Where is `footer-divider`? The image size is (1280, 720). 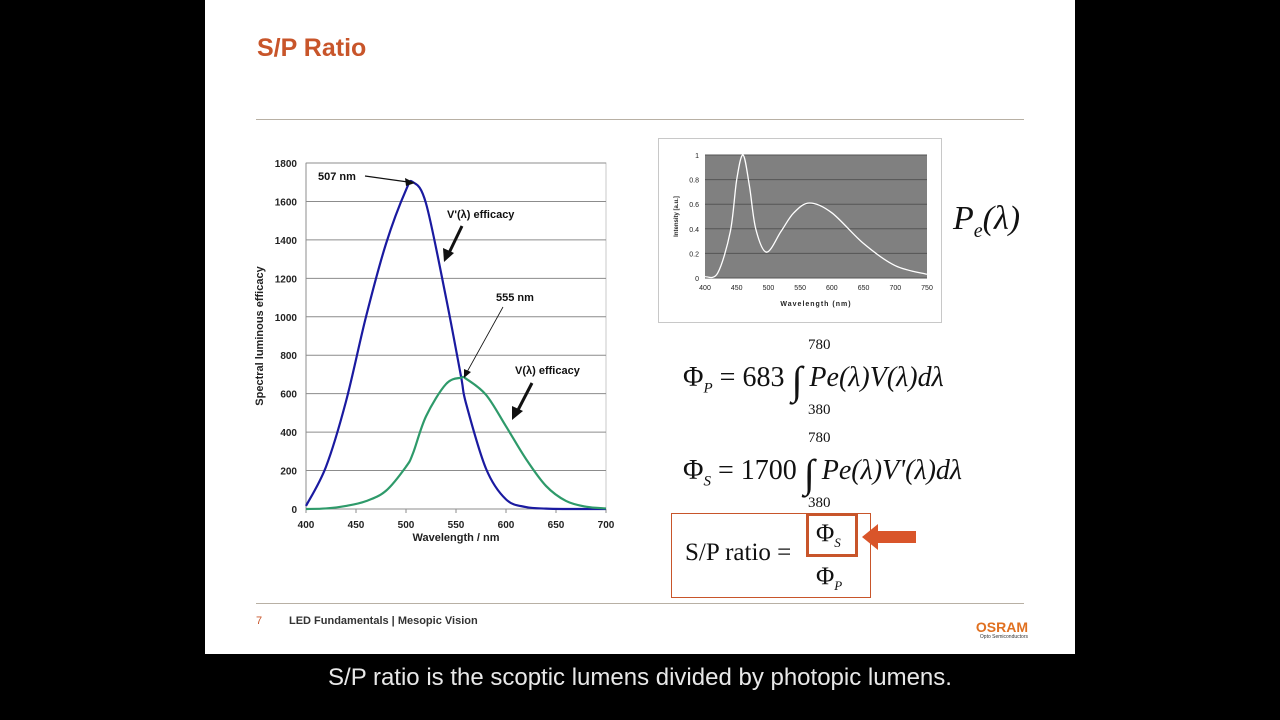
footer-divider is located at coordinates (640, 603).